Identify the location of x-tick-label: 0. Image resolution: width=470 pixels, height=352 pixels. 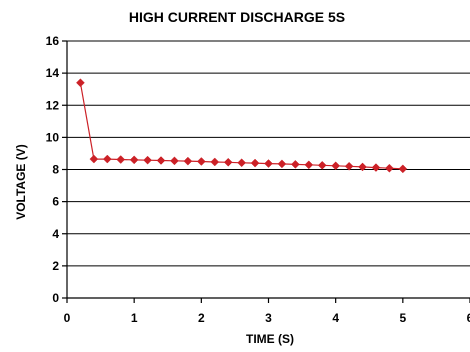
(67, 318).